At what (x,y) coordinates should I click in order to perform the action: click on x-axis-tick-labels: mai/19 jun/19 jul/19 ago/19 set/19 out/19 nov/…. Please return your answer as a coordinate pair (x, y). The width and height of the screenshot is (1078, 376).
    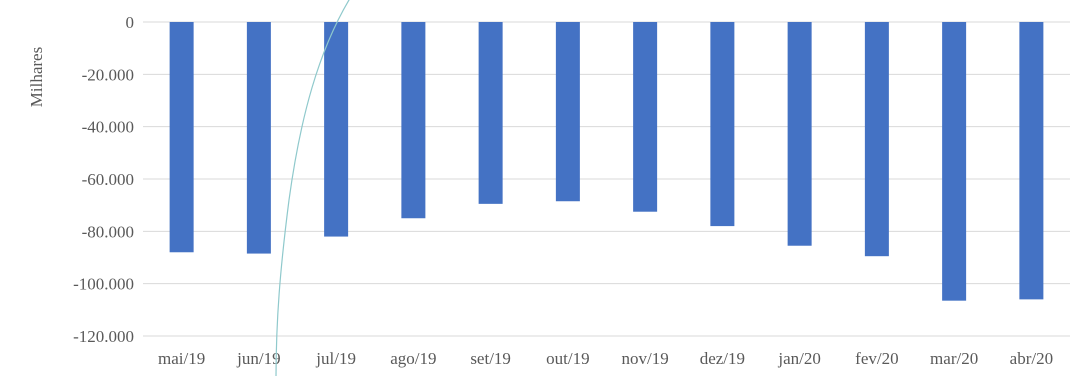
    Looking at the image, I should click on (605, 358).